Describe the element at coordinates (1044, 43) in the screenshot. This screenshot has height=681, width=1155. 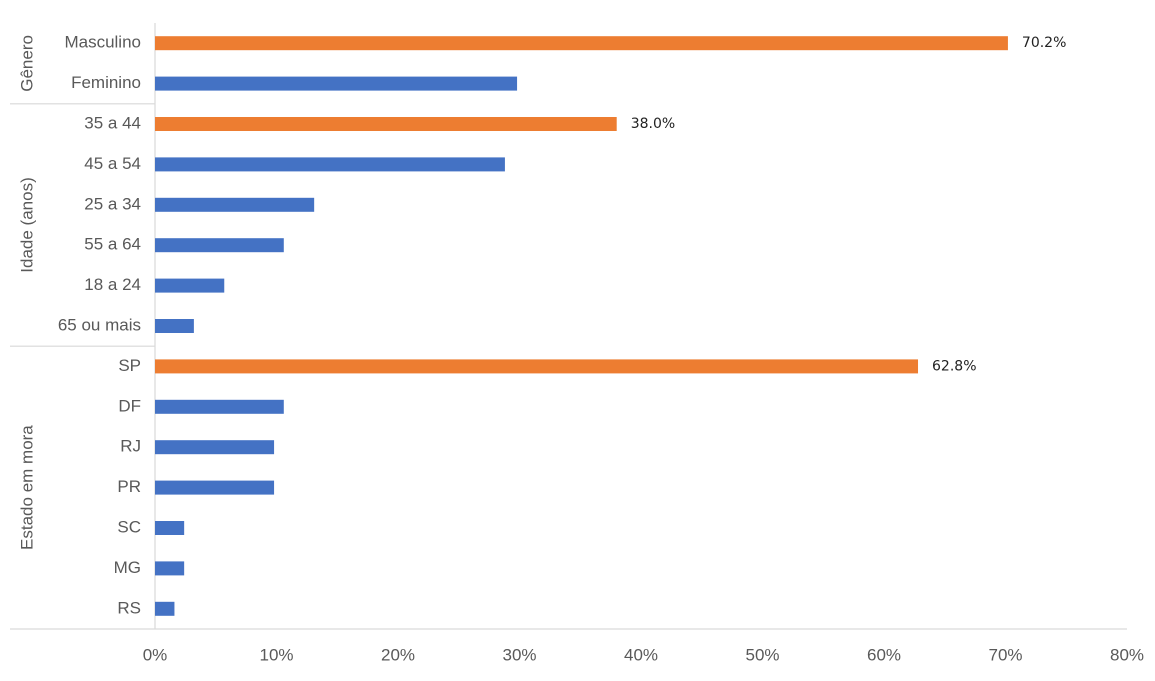
I see `value-label: 70.2%` at that location.